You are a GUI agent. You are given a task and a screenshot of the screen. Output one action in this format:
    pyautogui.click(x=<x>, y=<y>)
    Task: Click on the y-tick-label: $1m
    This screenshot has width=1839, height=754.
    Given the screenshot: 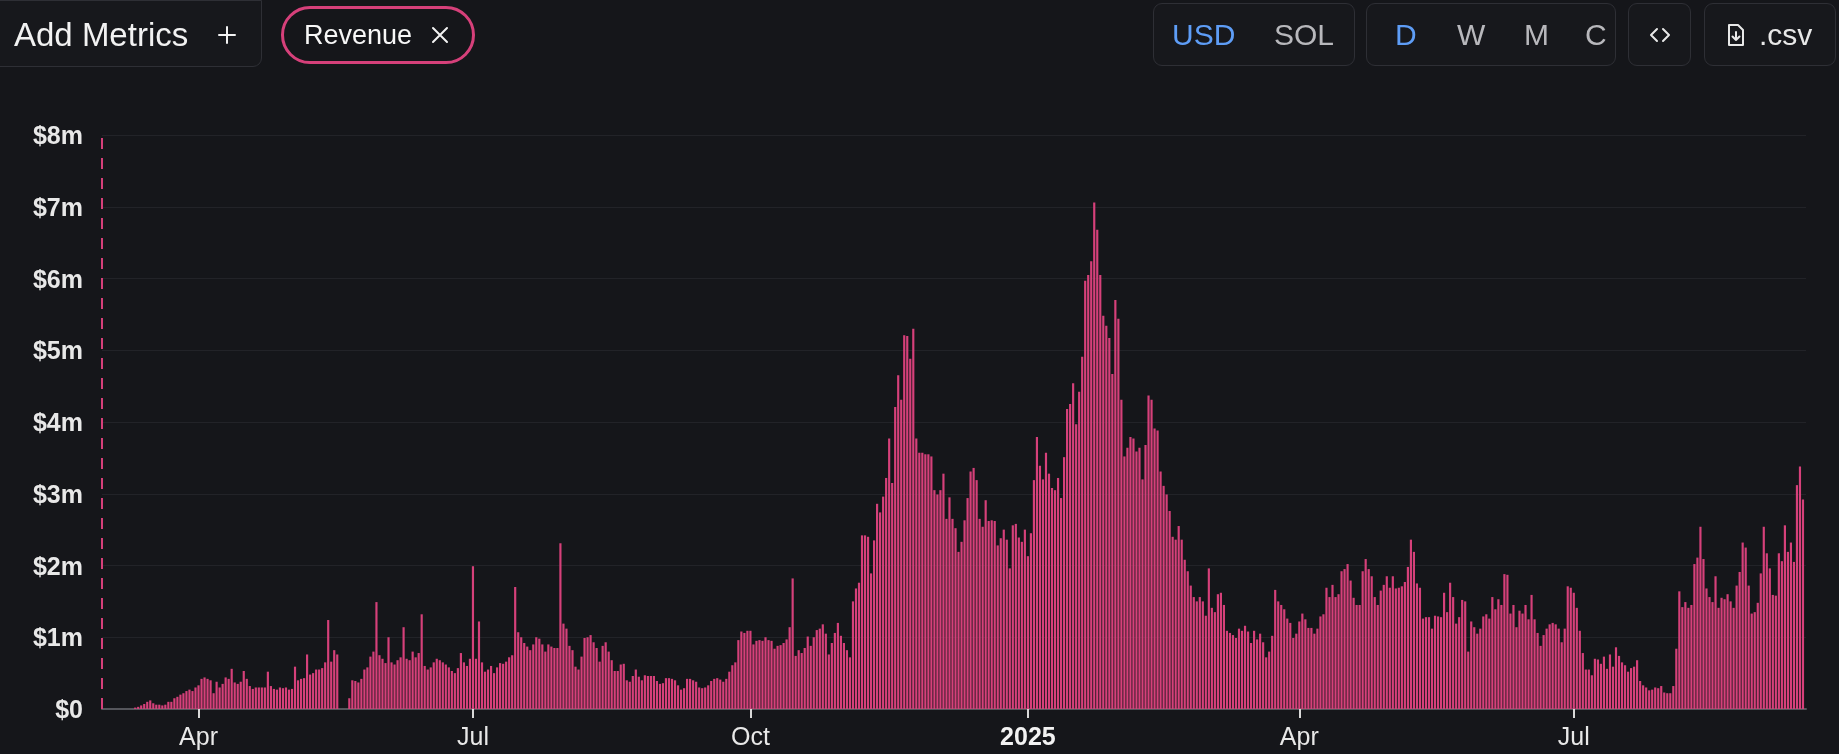 What is the action you would take?
    pyautogui.click(x=57, y=637)
    